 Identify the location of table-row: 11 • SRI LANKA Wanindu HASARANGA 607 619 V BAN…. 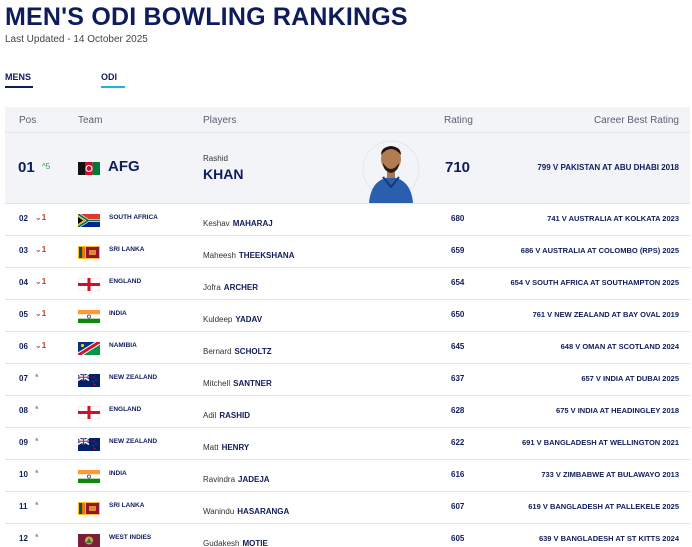
(347, 508).